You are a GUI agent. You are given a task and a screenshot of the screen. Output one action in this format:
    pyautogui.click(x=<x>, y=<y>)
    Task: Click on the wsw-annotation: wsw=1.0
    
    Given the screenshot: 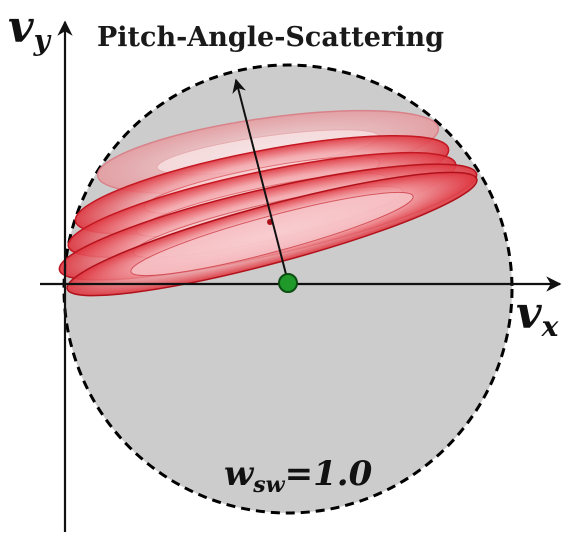 What is the action you would take?
    pyautogui.click(x=298, y=476)
    